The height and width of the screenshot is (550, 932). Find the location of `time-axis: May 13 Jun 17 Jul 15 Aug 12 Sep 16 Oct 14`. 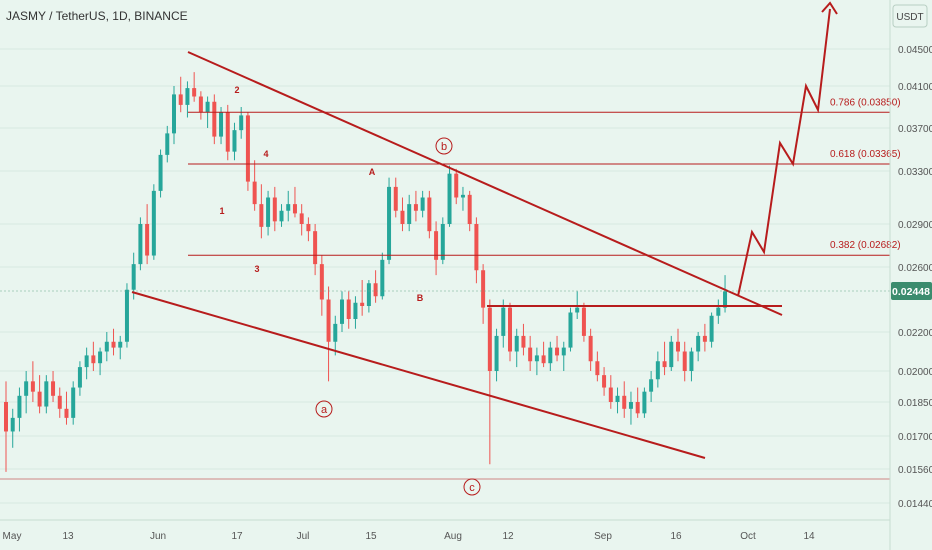

time-axis: May 13 Jun 17 Jul 15 Aug 12 Sep 16 Oct 14 is located at coordinates (409, 536).